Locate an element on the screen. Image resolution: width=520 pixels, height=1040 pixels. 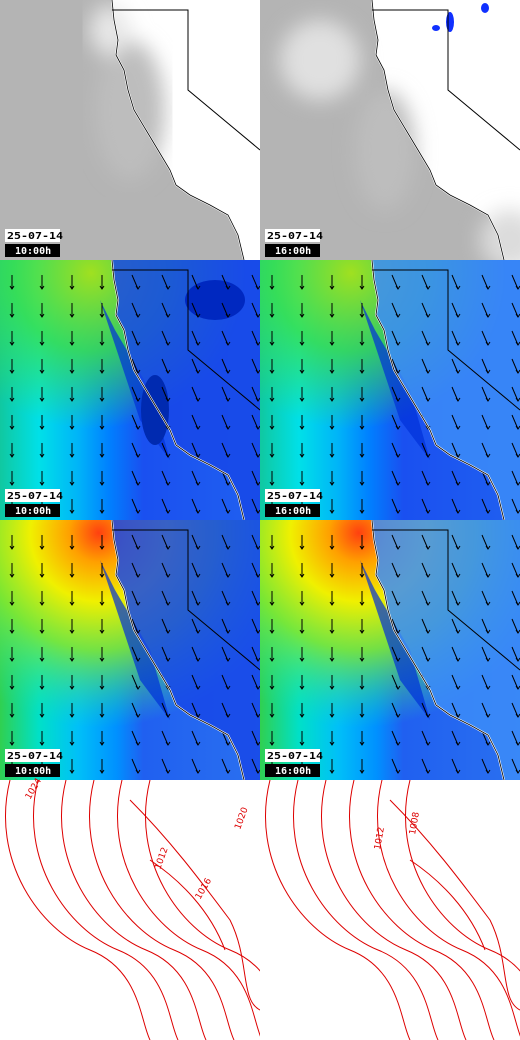
time: 16:00h is located at coordinates (293, 771).